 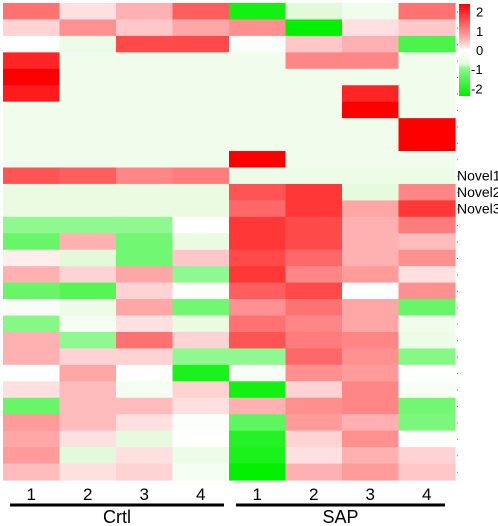 I want to click on group-labels: Crtl SAP, so click(x=227, y=514).